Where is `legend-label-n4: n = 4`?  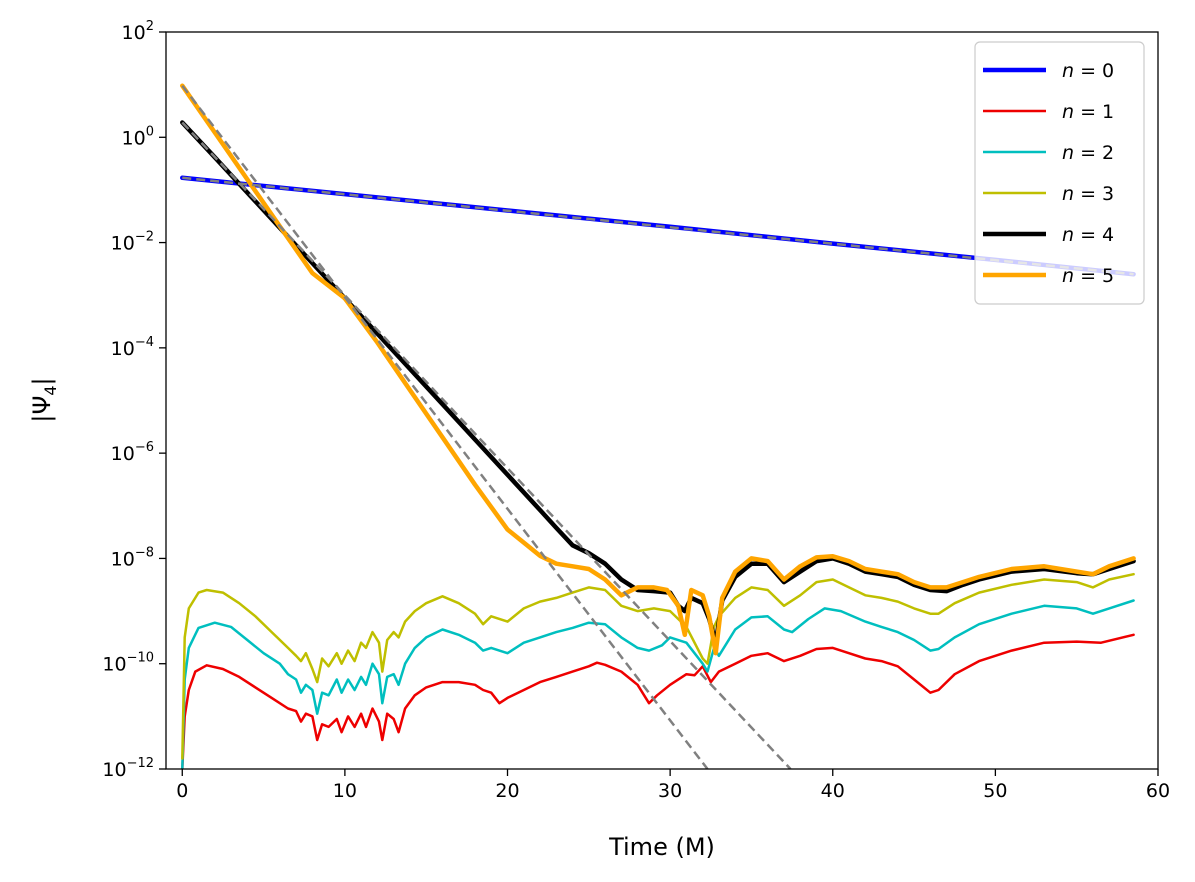 legend-label-n4: n = 4 is located at coordinates (1088, 235).